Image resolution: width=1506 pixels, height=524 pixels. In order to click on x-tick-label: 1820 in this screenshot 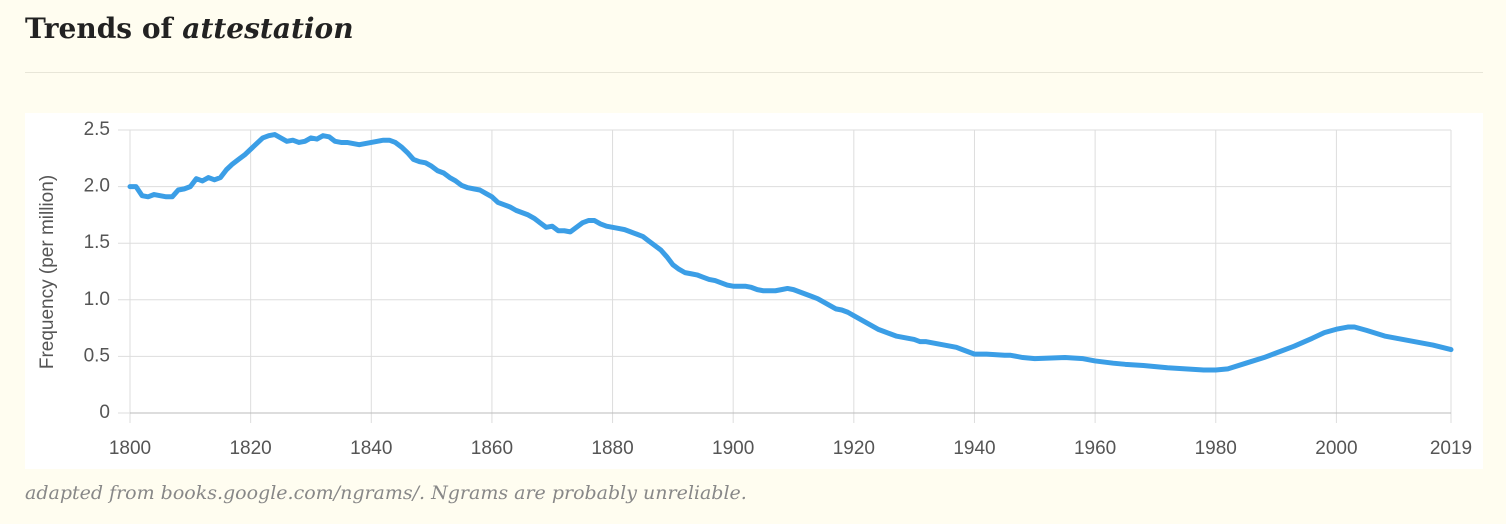, I will do `click(250, 448)`.